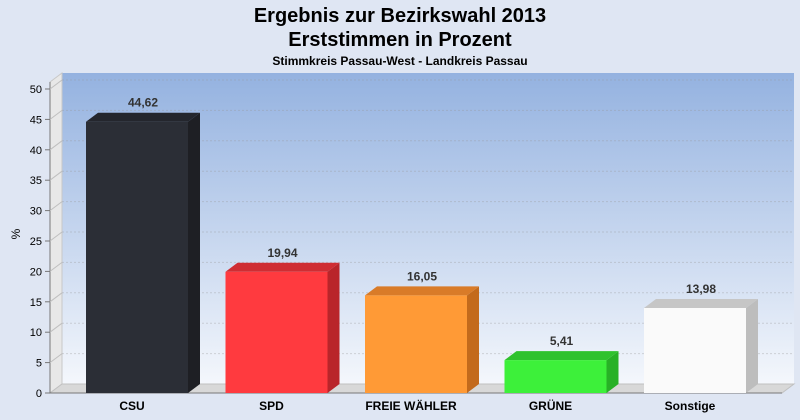 The height and width of the screenshot is (420, 800). Describe the element at coordinates (562, 341) in the screenshot. I see `data-label: 5,41` at that location.